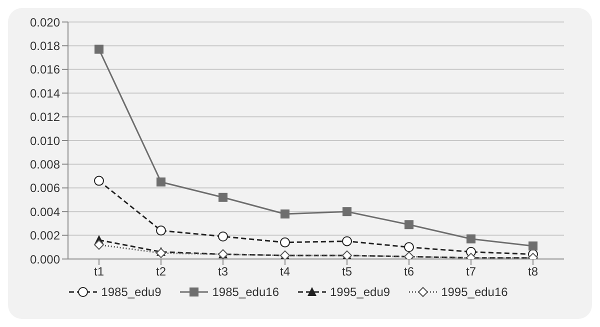 This screenshot has width=600, height=327. I want to click on x-tick-label: t5, so click(347, 271).